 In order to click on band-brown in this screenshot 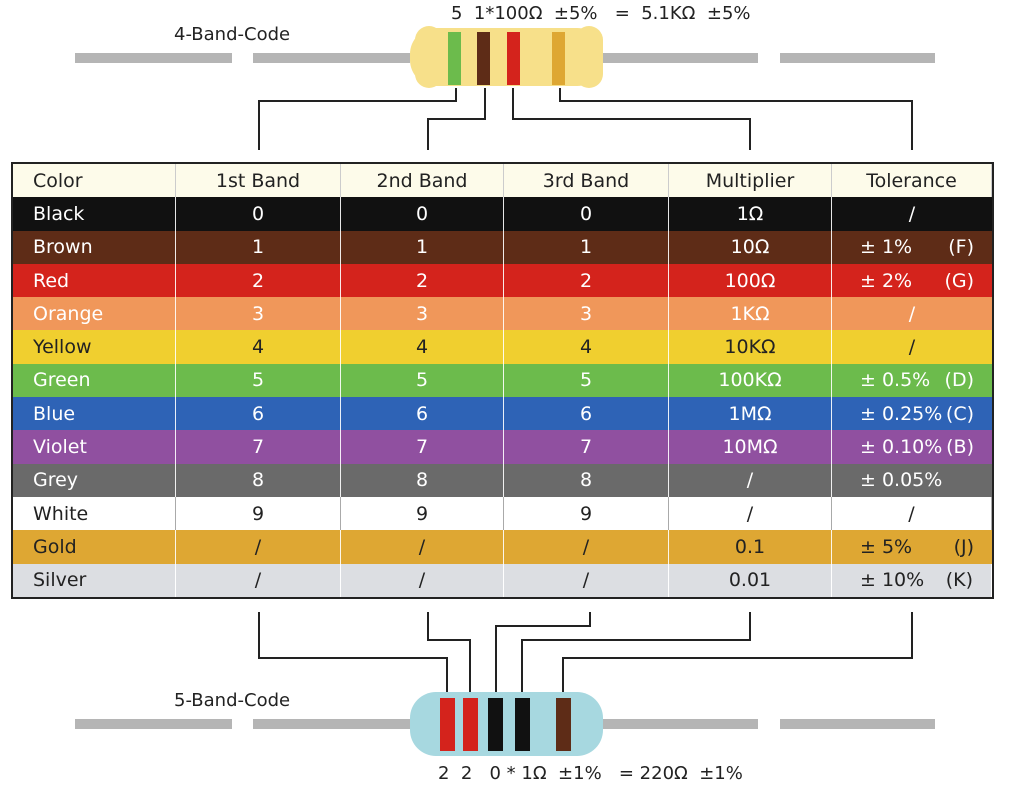, I will do `click(483, 58)`.